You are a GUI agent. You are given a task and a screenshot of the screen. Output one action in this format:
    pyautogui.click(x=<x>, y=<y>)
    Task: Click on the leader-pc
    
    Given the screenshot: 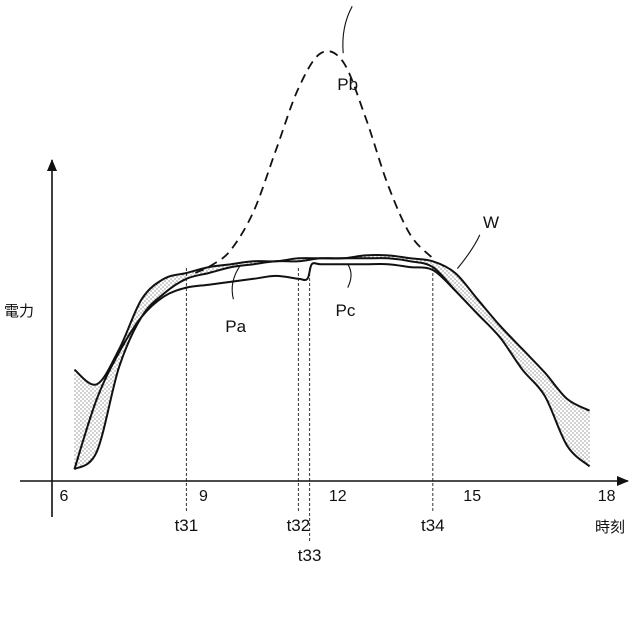 What is the action you would take?
    pyautogui.click(x=349, y=275)
    